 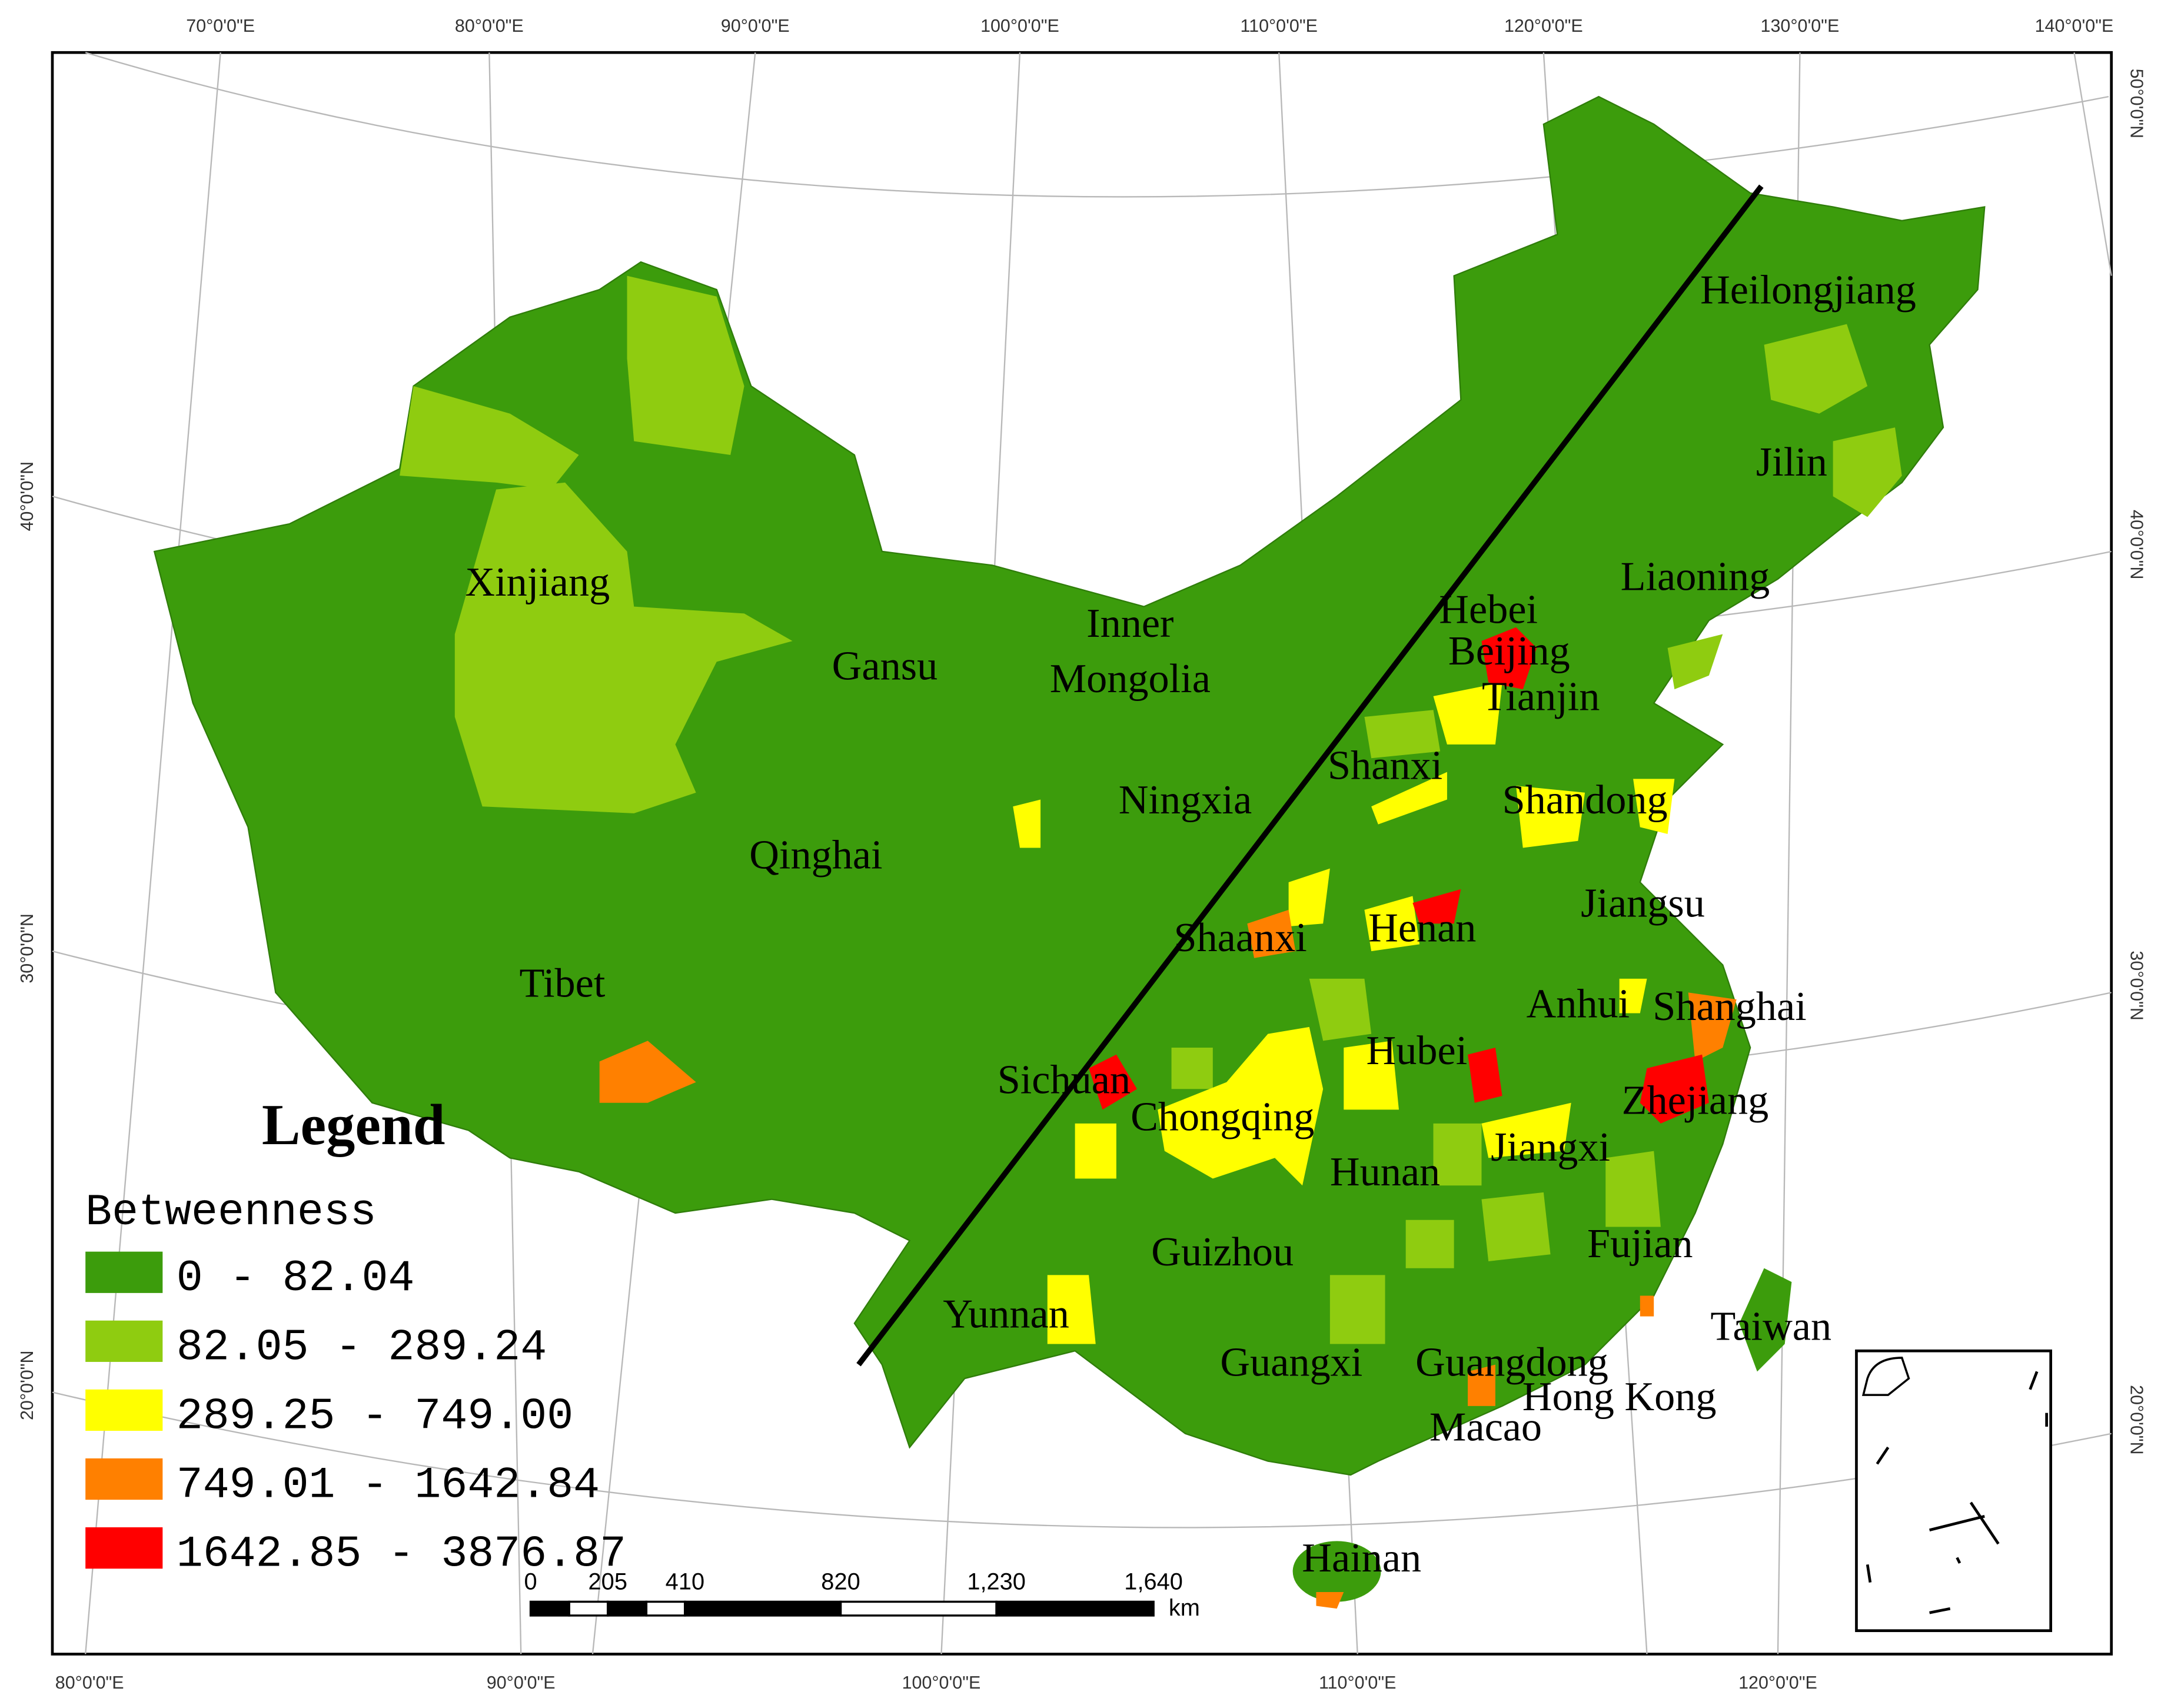 What do you see at coordinates (1509, 651) in the screenshot?
I see `region-label: Beijing` at bounding box center [1509, 651].